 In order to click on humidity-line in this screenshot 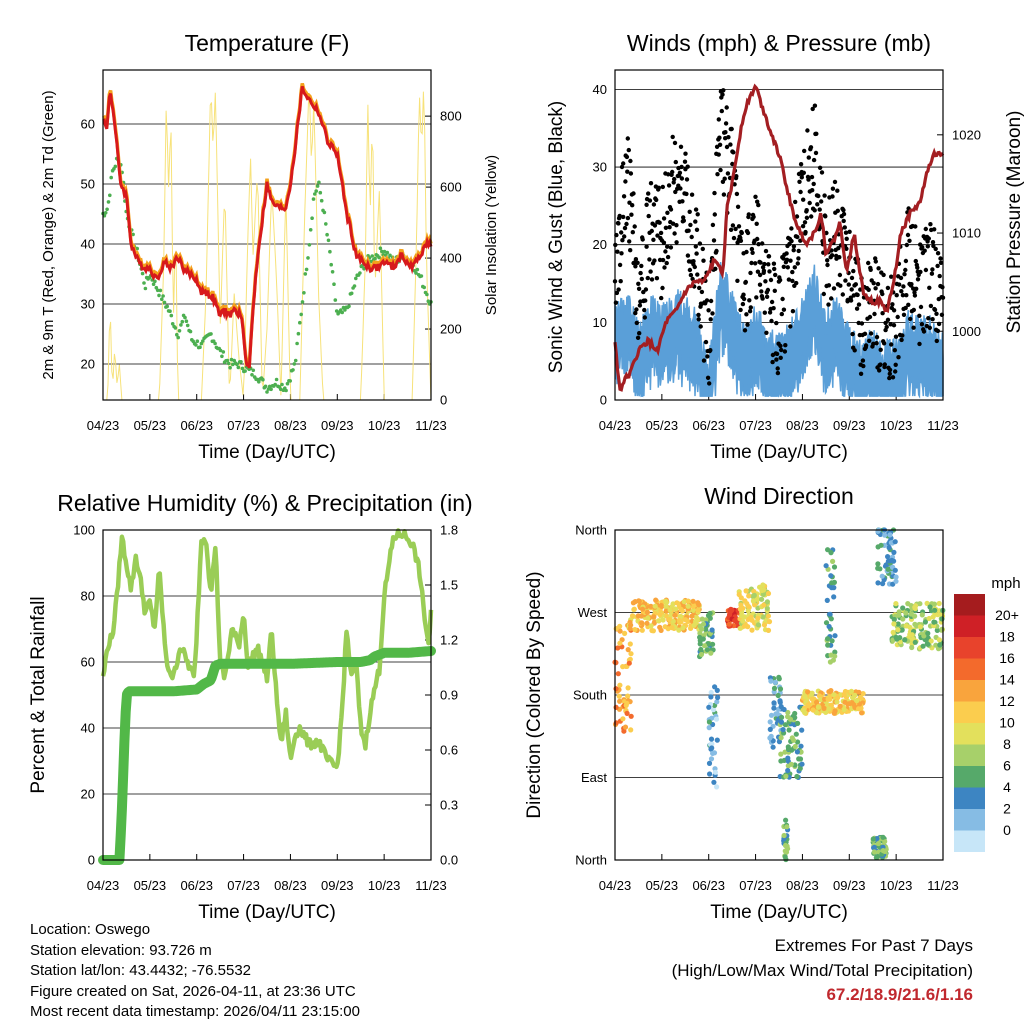, I will do `click(267, 649)`.